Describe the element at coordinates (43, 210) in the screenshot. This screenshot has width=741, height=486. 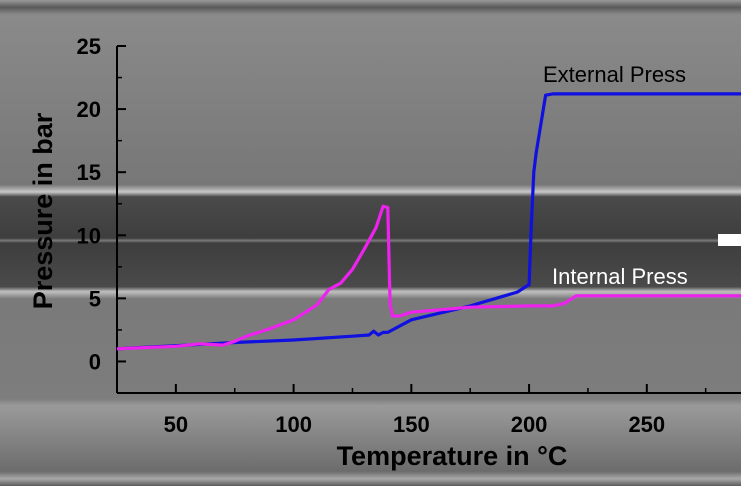
I see `y-axis-title: Pressure in bar` at that location.